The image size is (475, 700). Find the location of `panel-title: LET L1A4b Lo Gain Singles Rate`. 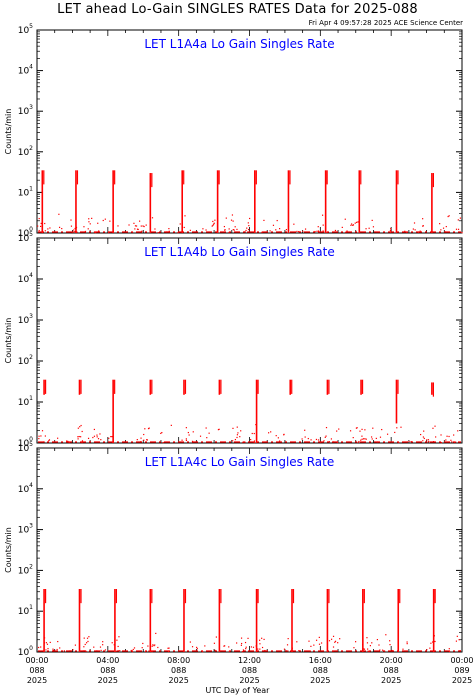

panel-title: LET L1A4b Lo Gain Singles Rate is located at coordinates (239, 252).